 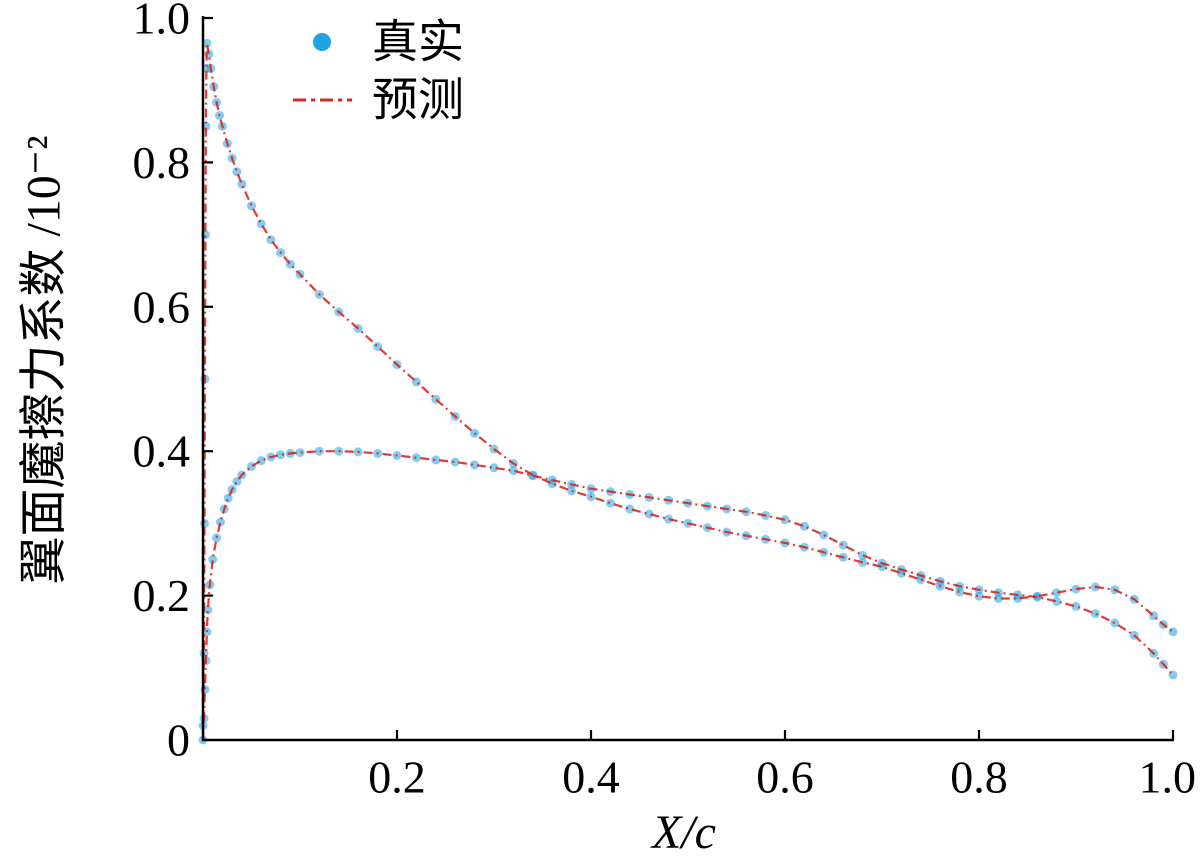 I want to click on x-axis-label: X/c, so click(x=683, y=832).